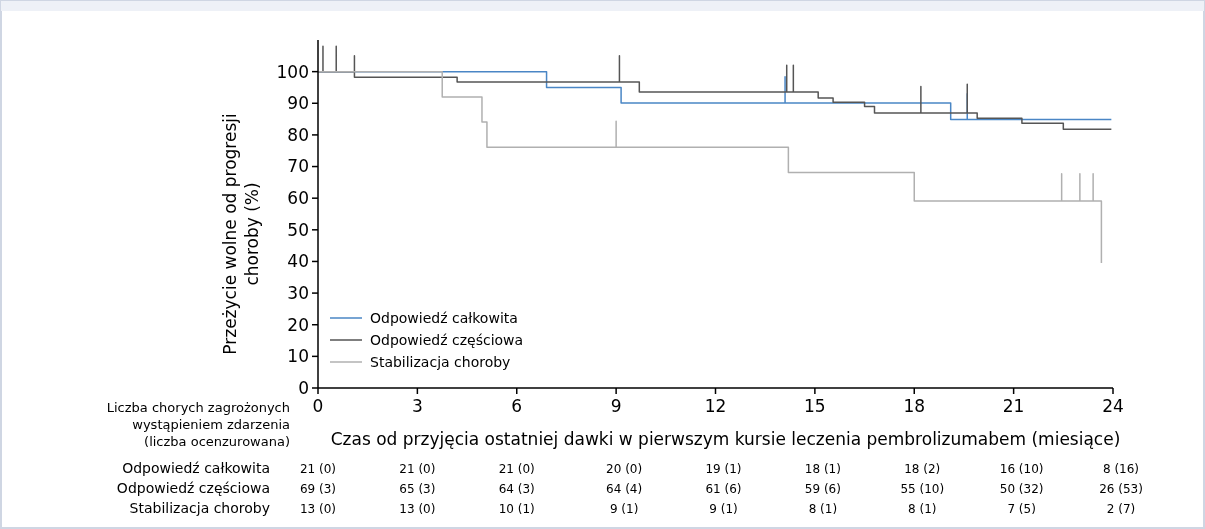 Image resolution: width=1205 pixels, height=529 pixels. What do you see at coordinates (298, 134) in the screenshot?
I see `y-tick-label: 80` at bounding box center [298, 134].